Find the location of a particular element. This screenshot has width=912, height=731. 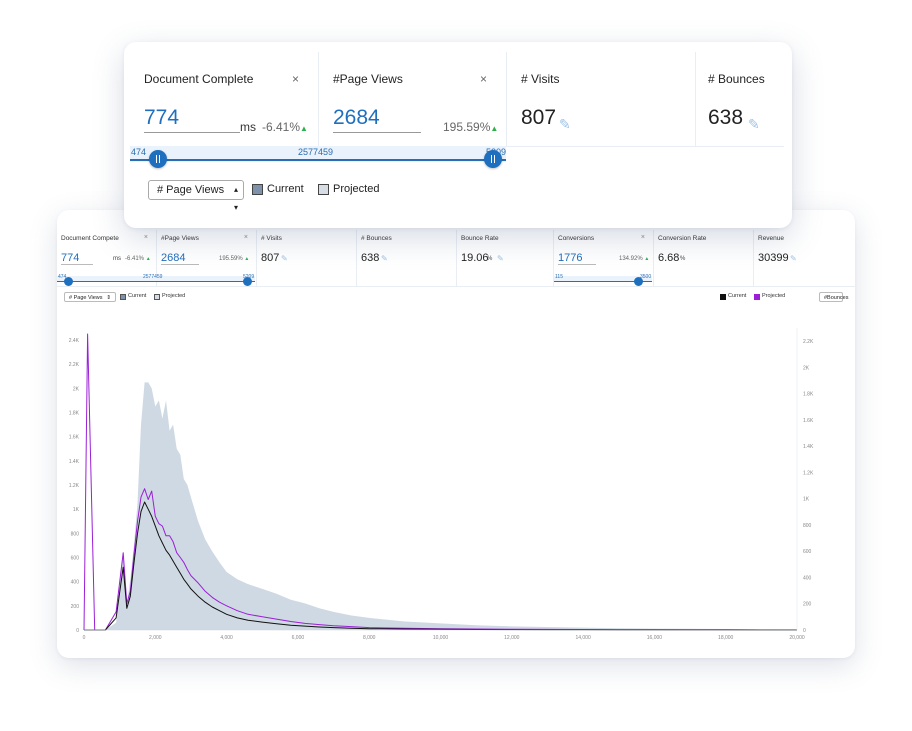

divider is located at coordinates (645, 146).